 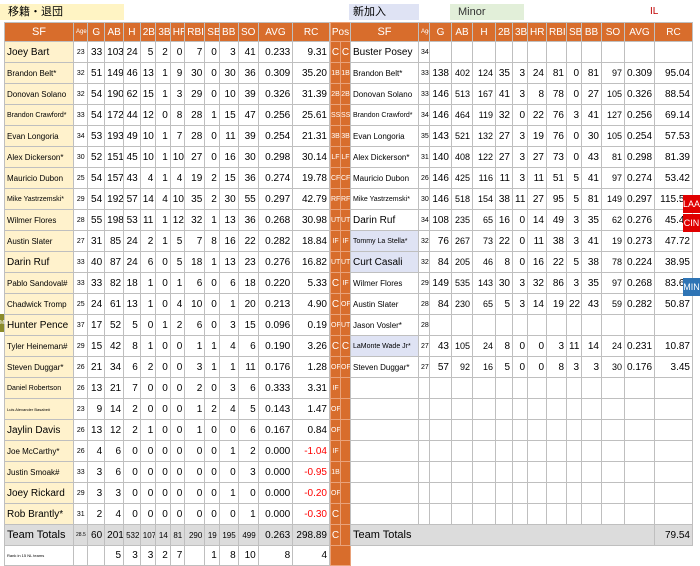 What do you see at coordinates (148, 555) in the screenshot?
I see `rank-cell: 3` at bounding box center [148, 555].